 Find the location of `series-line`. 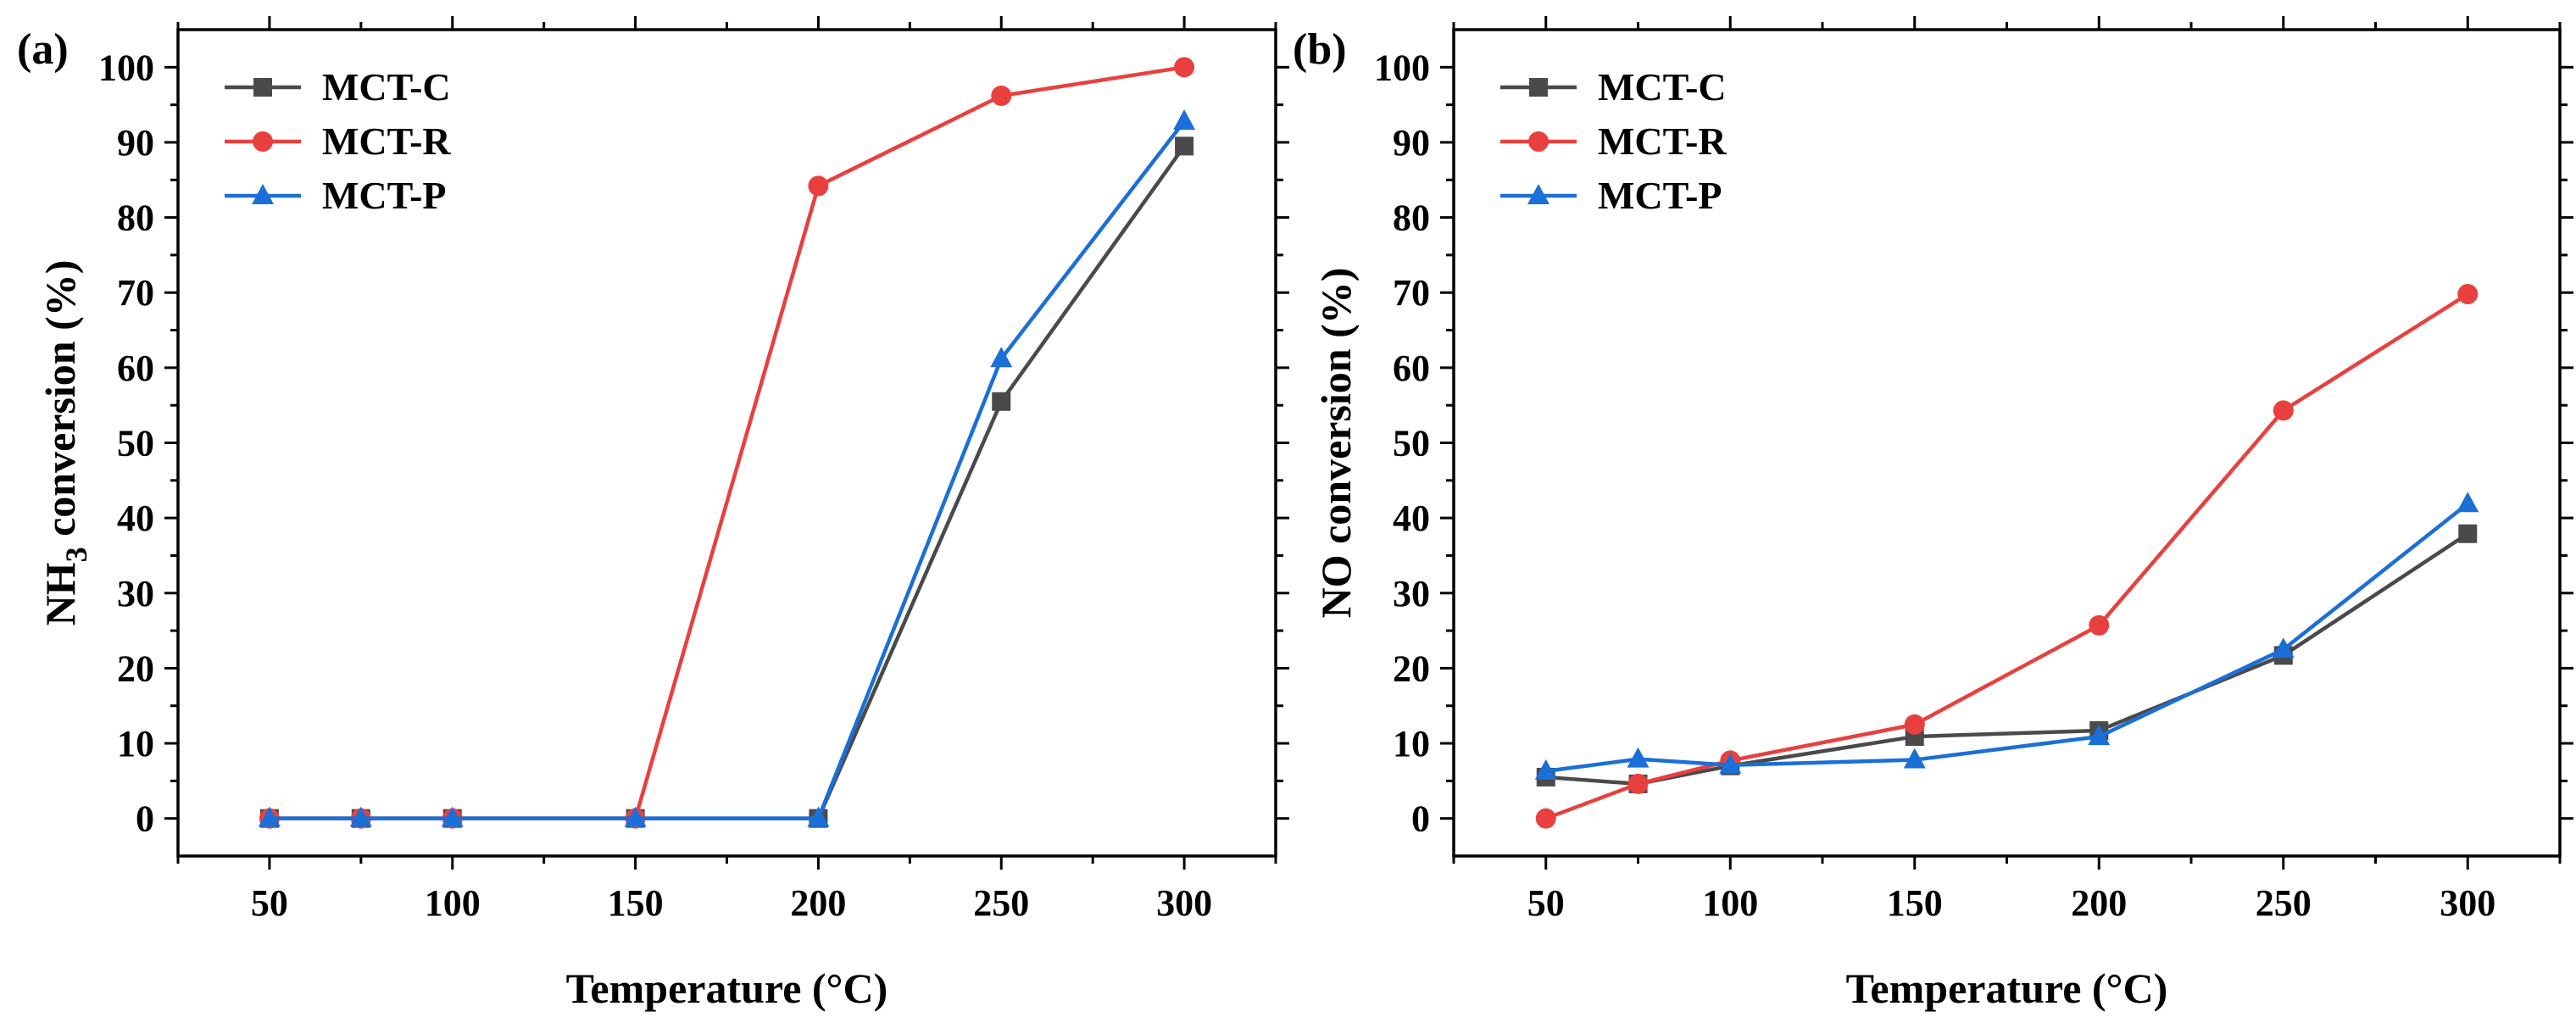

series-line is located at coordinates (2007, 638).